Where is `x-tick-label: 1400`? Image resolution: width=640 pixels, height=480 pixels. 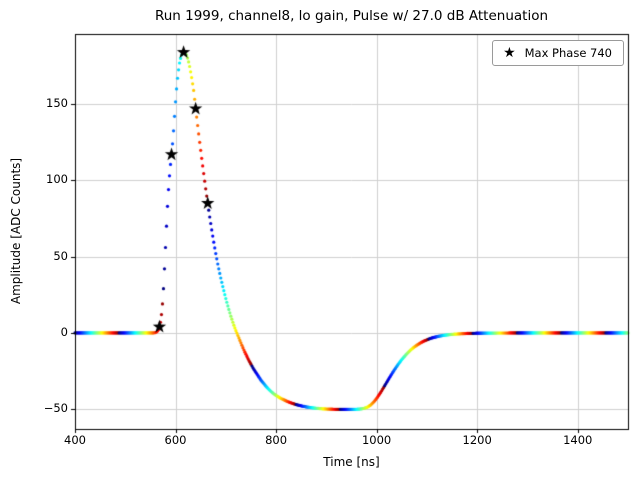 x-tick-label: 1400 is located at coordinates (578, 440).